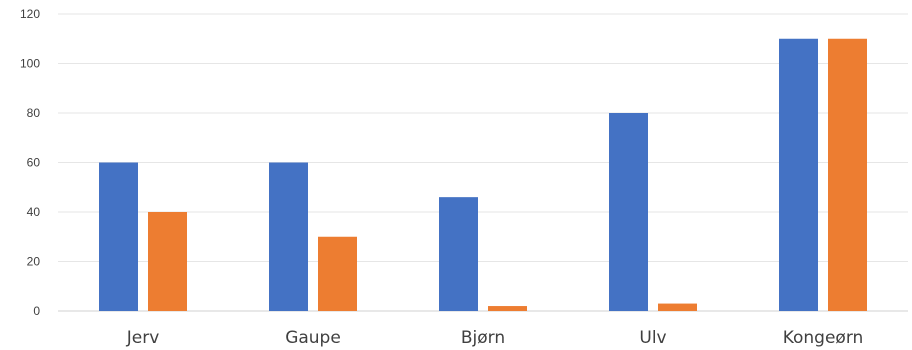  Describe the element at coordinates (143, 338) in the screenshot. I see `x-category-label: Jerv` at that location.